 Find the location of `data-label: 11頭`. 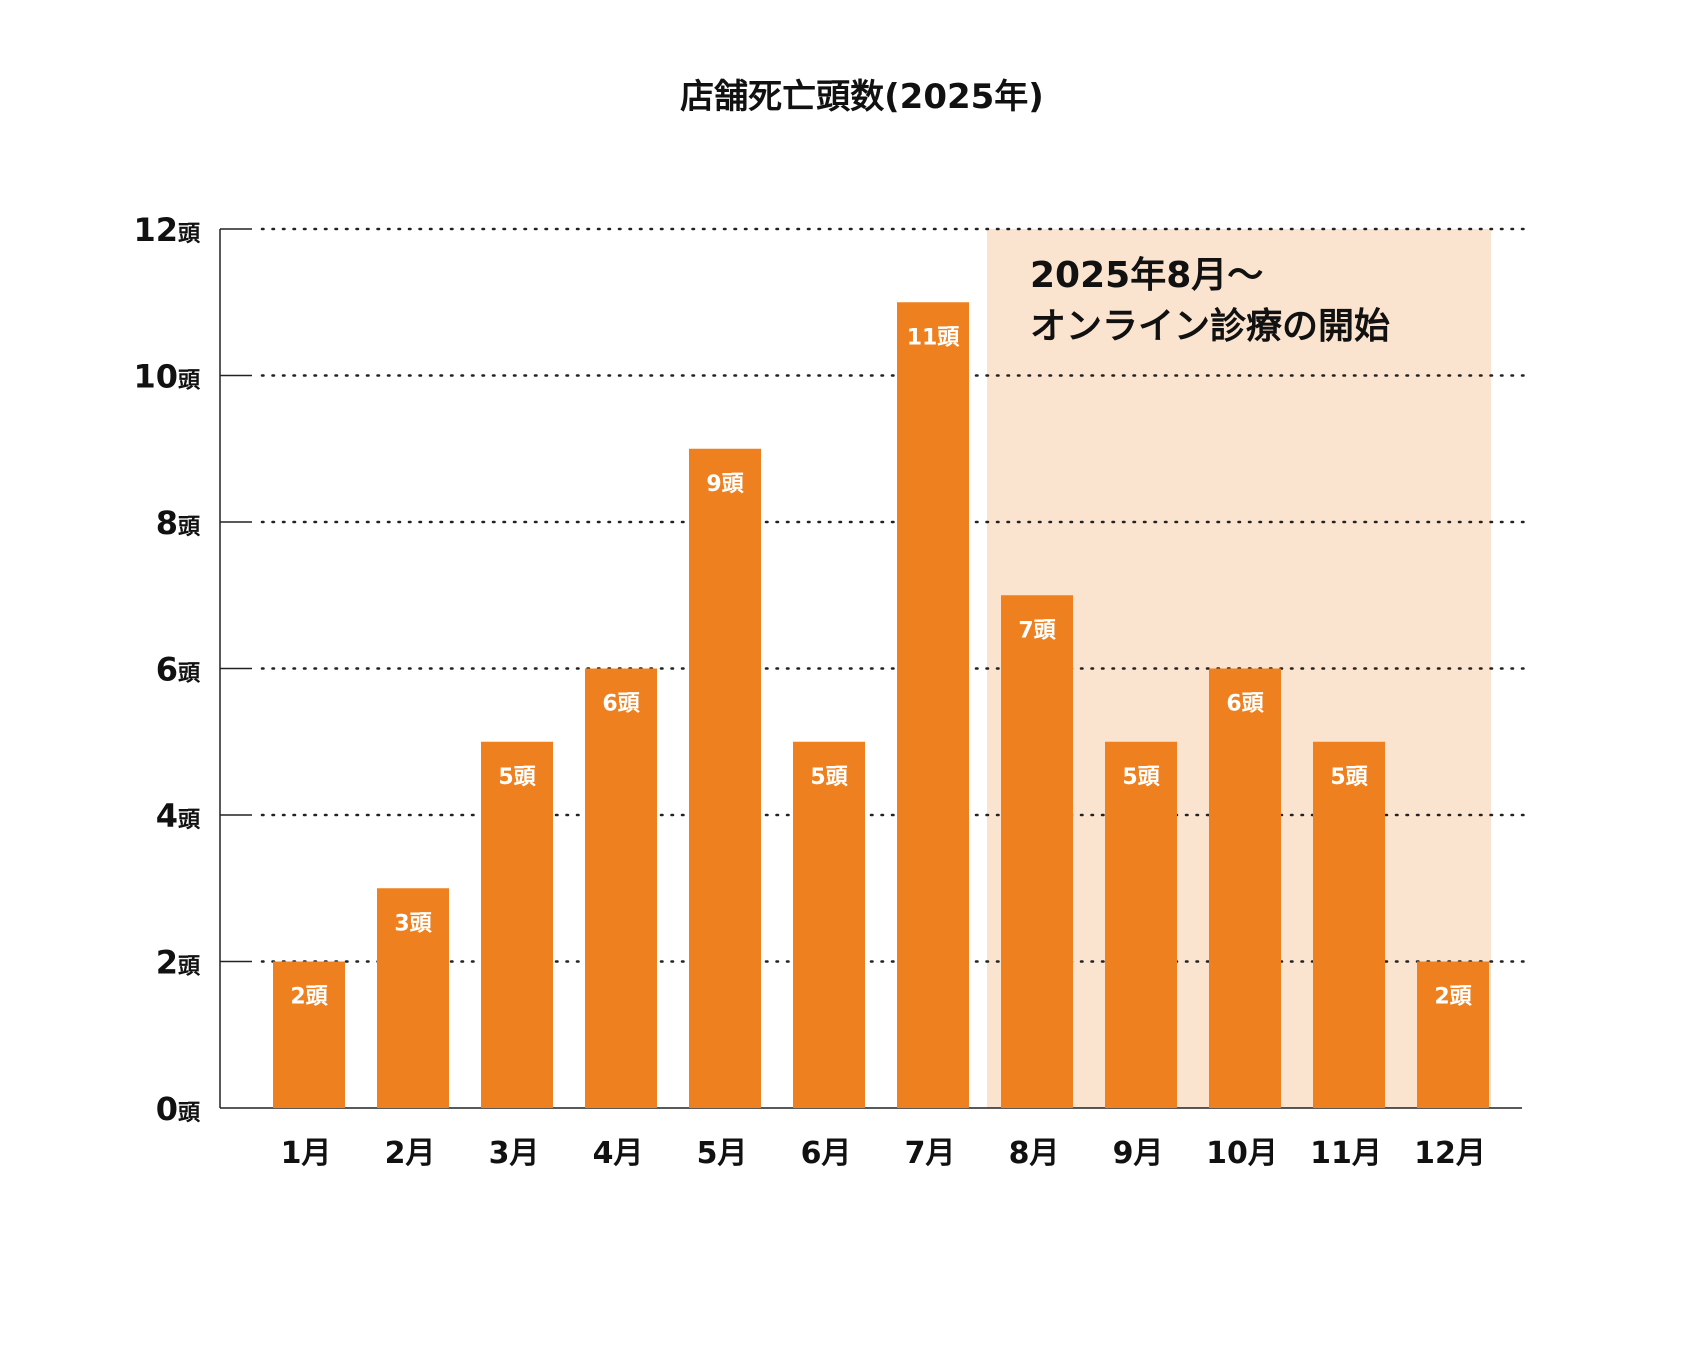

data-label: 11頭 is located at coordinates (934, 337).